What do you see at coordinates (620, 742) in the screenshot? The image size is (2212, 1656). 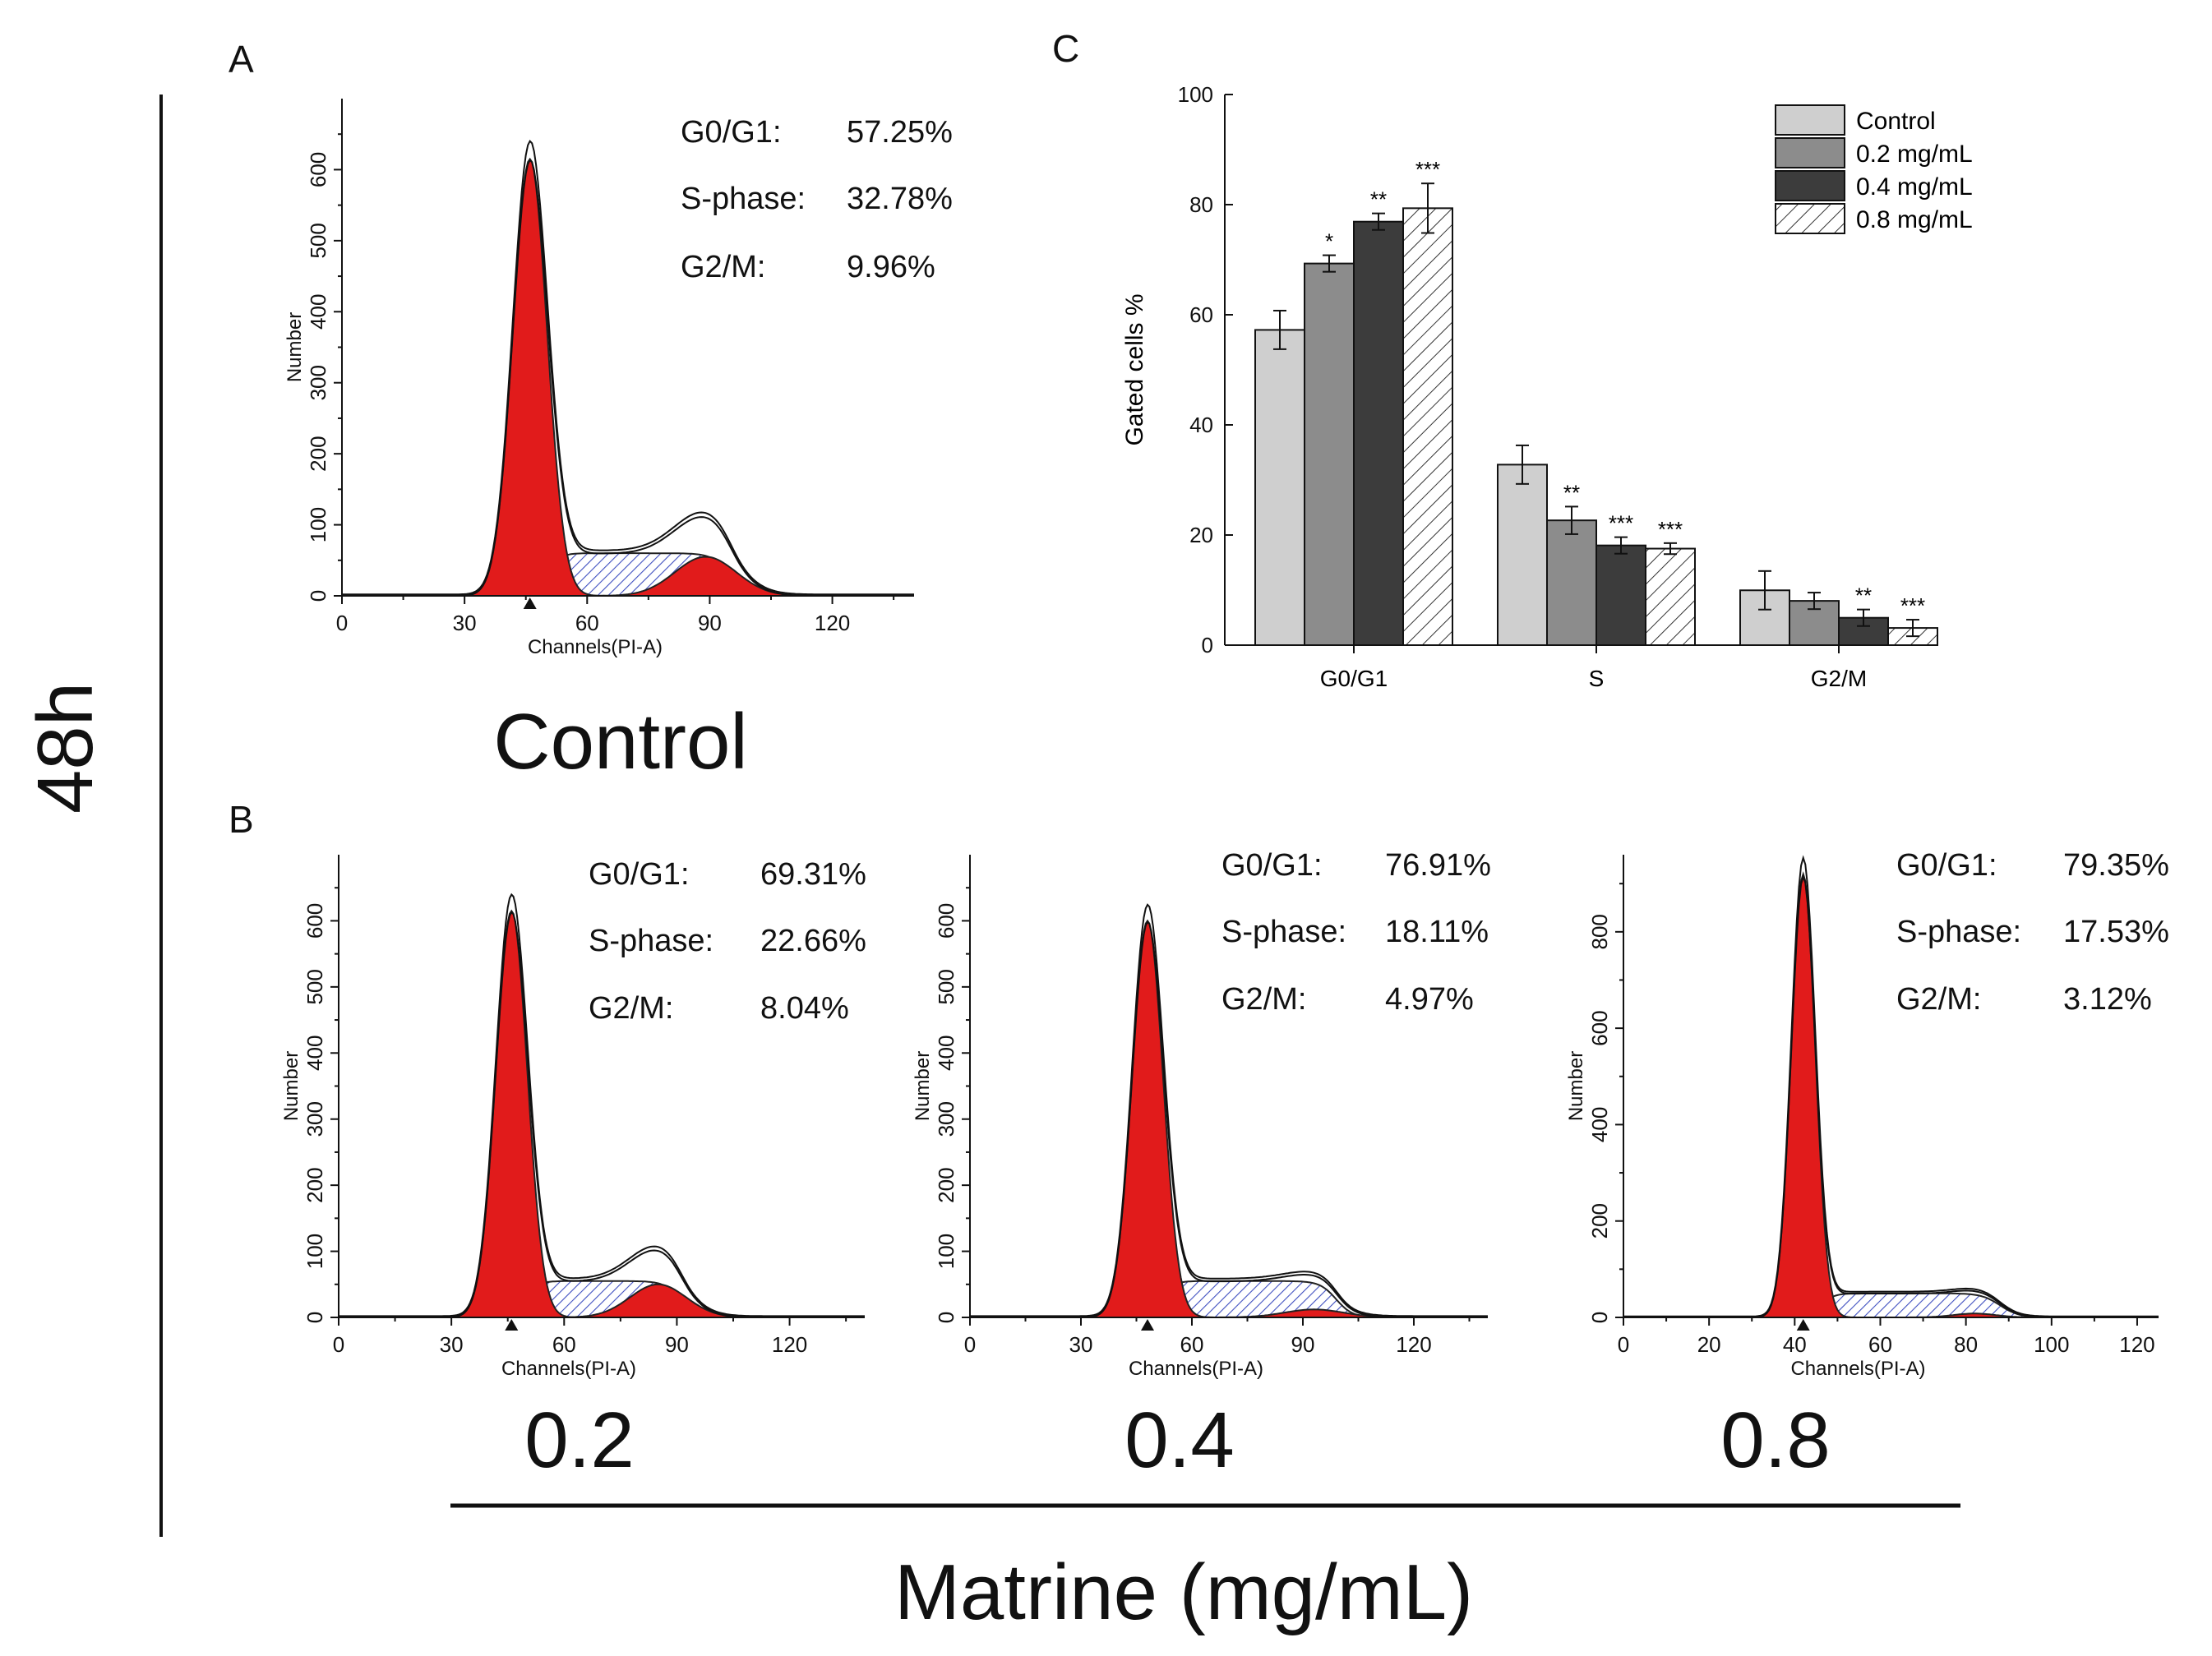 I see `caption-control: Control` at bounding box center [620, 742].